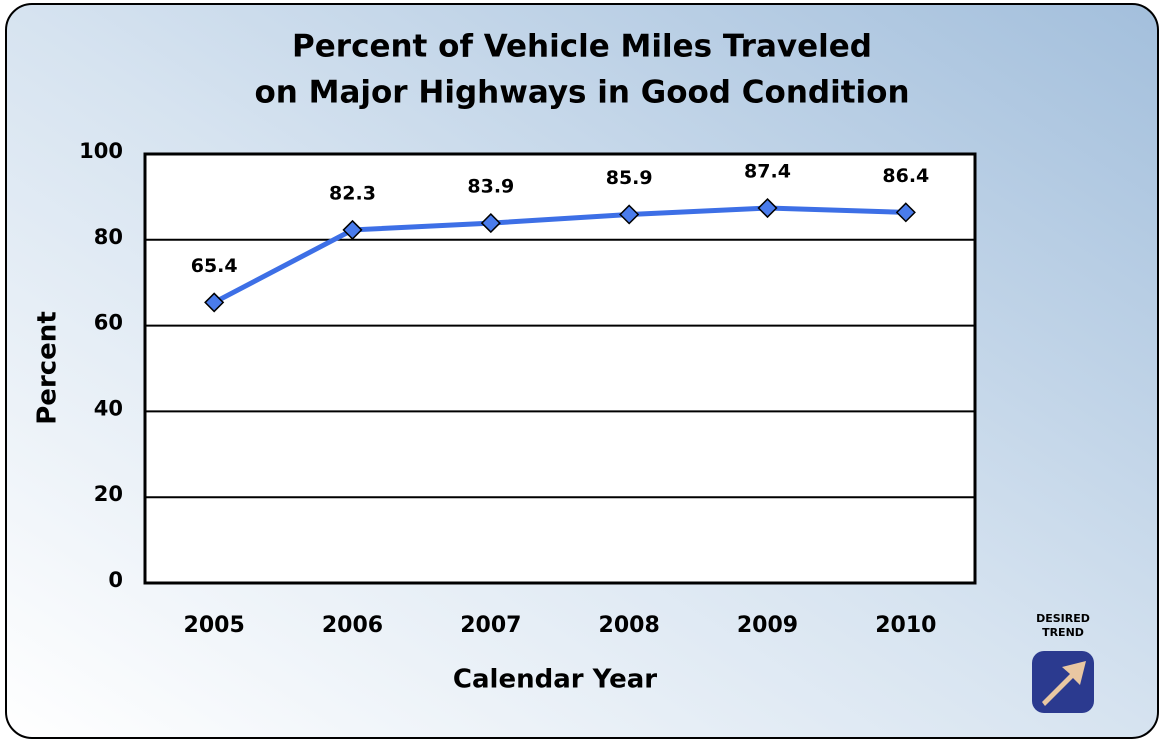  Describe the element at coordinates (629, 625) in the screenshot. I see `x-tick-label: 2008` at that location.